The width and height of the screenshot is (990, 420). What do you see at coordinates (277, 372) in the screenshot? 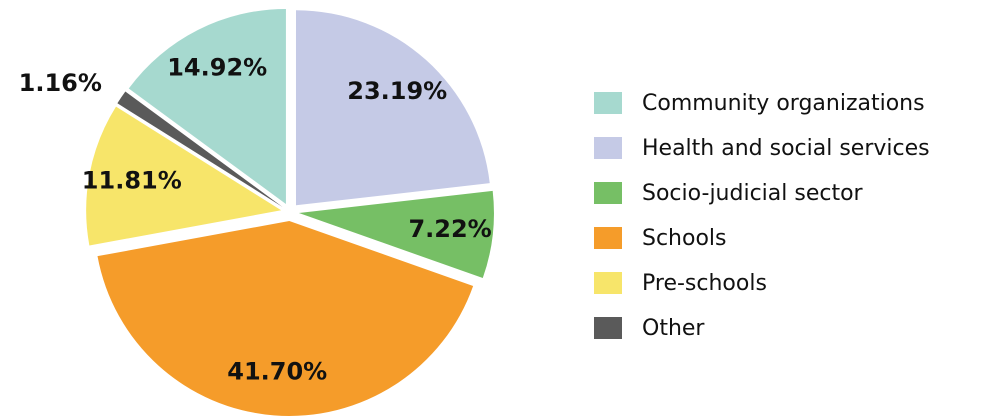
I see `data-label: 41.70%` at bounding box center [277, 372].